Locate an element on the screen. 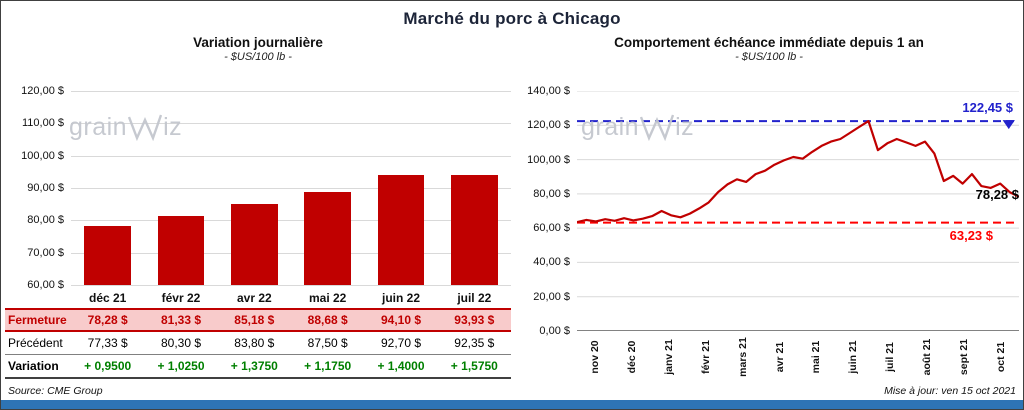 This screenshot has height=410, width=1024. x-tick-label: déc 20 is located at coordinates (632, 357).